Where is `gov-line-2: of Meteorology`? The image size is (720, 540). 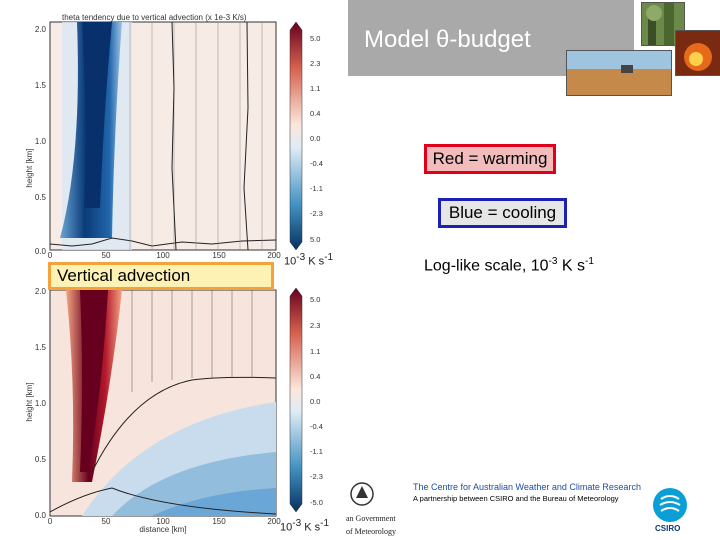 gov-line-2: of Meteorology is located at coordinates (371, 531).